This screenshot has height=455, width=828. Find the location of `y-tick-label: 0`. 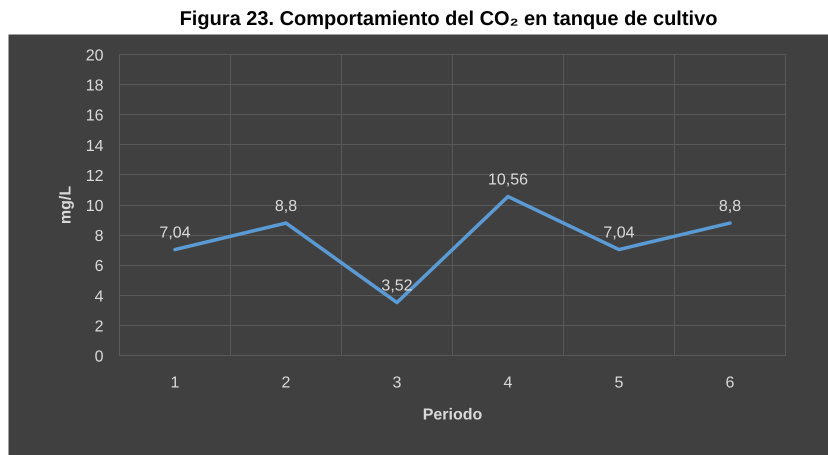

y-tick-label: 0 is located at coordinates (99, 357).